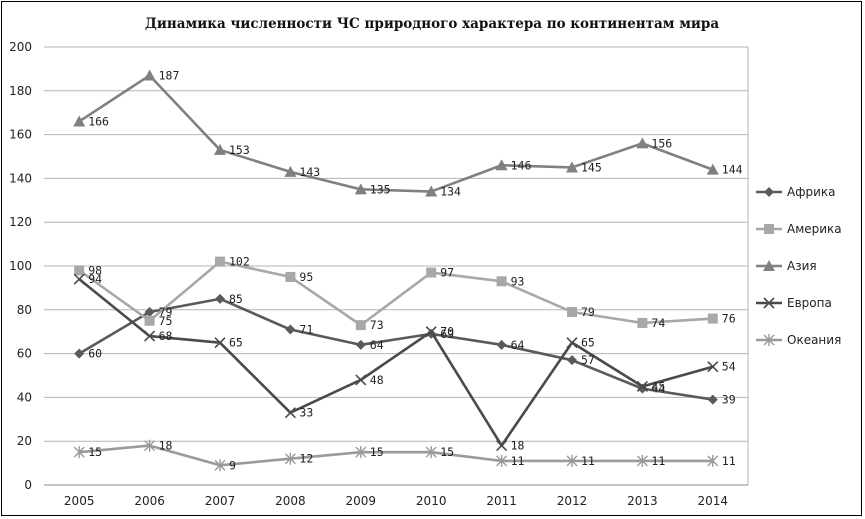 This screenshot has height=519, width=865. Describe the element at coordinates (814, 340) in the screenshot. I see `legend-label: Океания` at that location.